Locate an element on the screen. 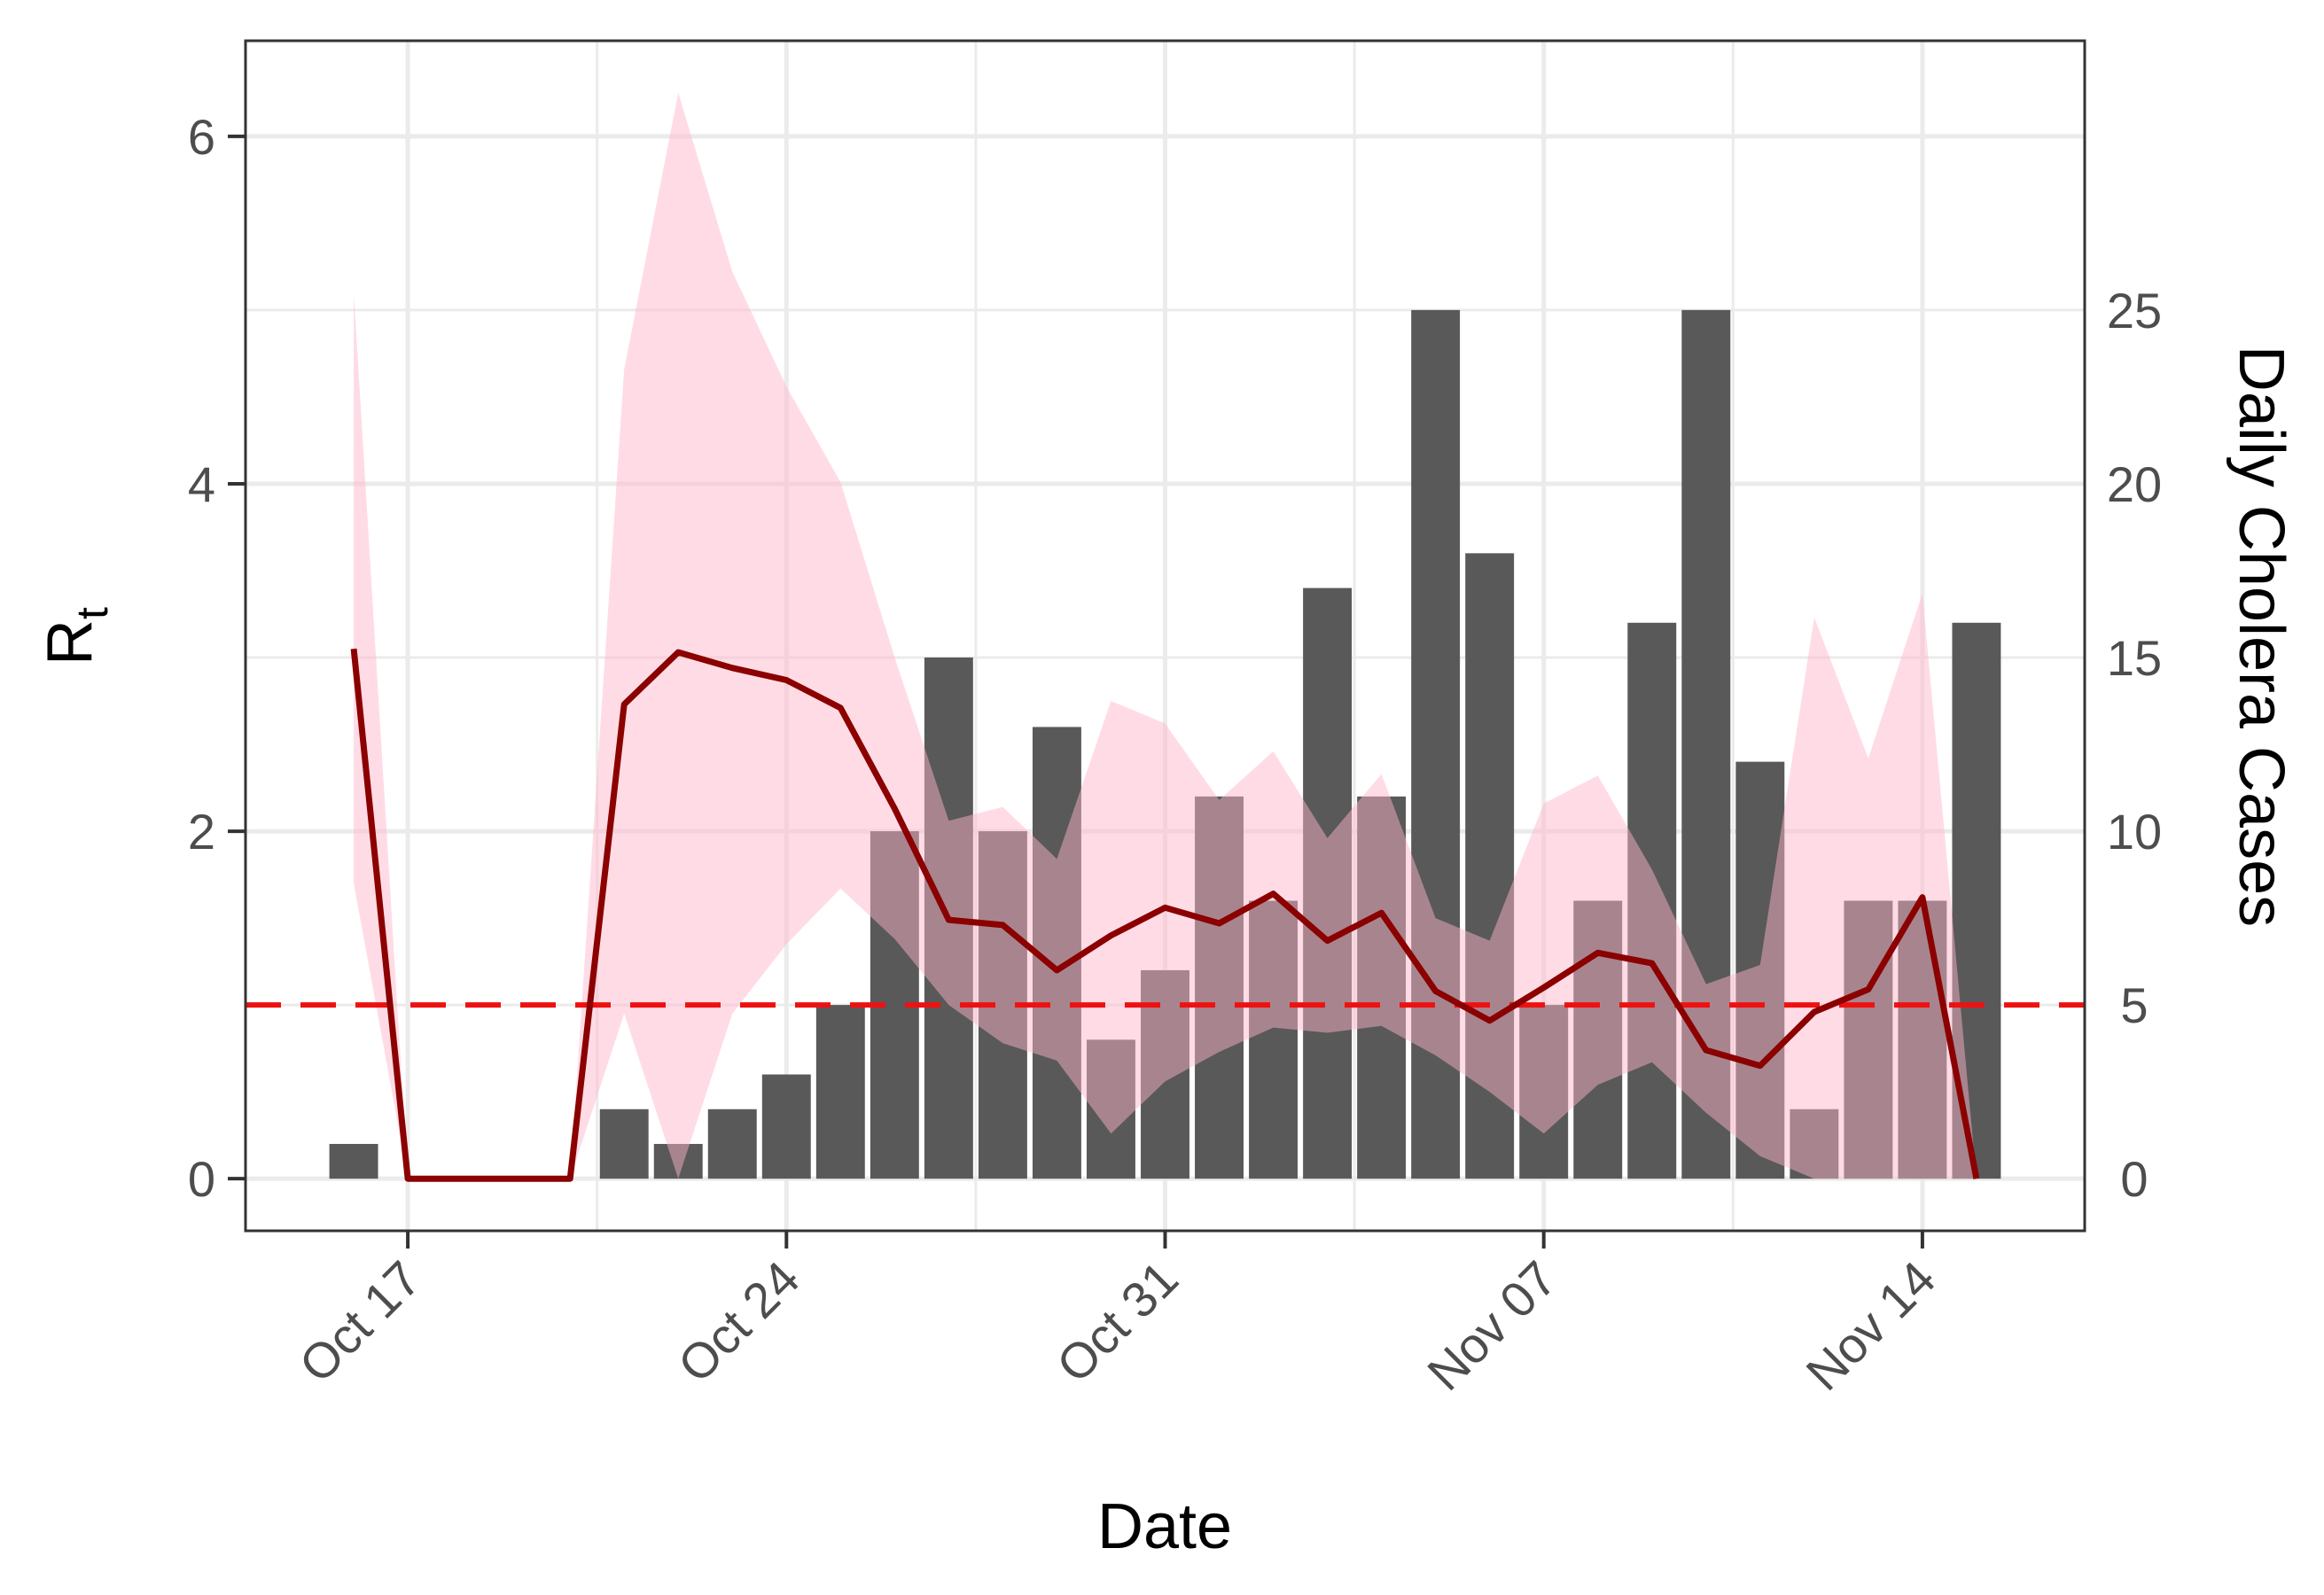 Image resolution: width=2324 pixels, height=1595 pixels. y-axis-left-title-base: R is located at coordinates (70, 642).